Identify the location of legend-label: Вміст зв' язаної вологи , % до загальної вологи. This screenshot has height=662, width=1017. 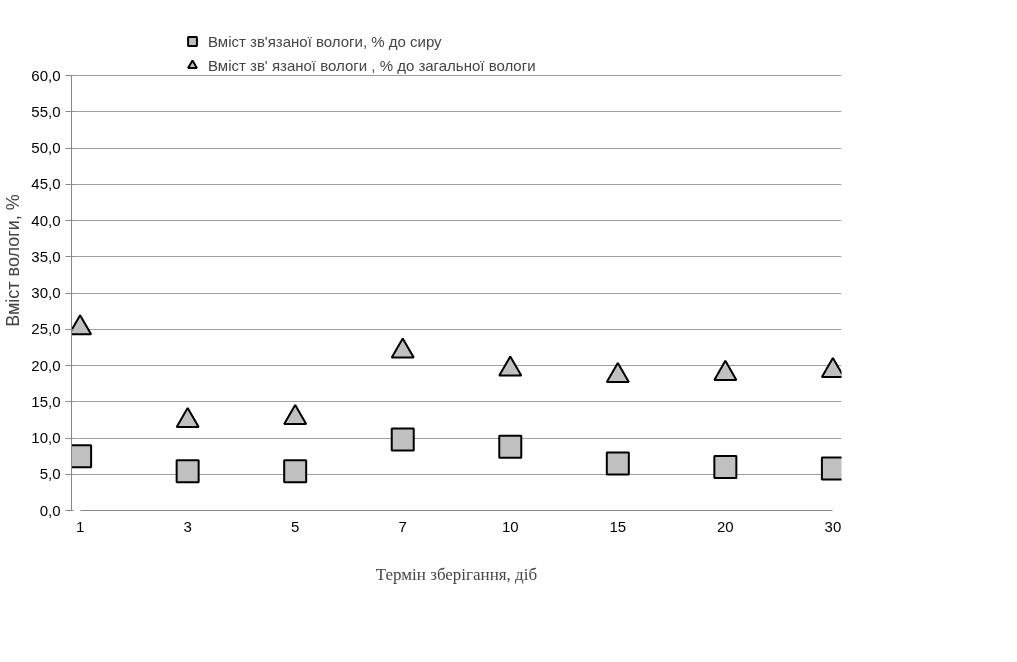
(372, 65).